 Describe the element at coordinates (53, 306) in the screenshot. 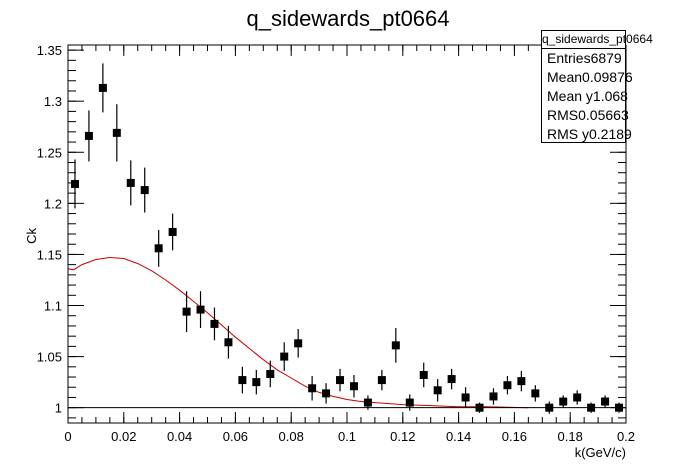

I see `y-tick-label: 1.1` at that location.